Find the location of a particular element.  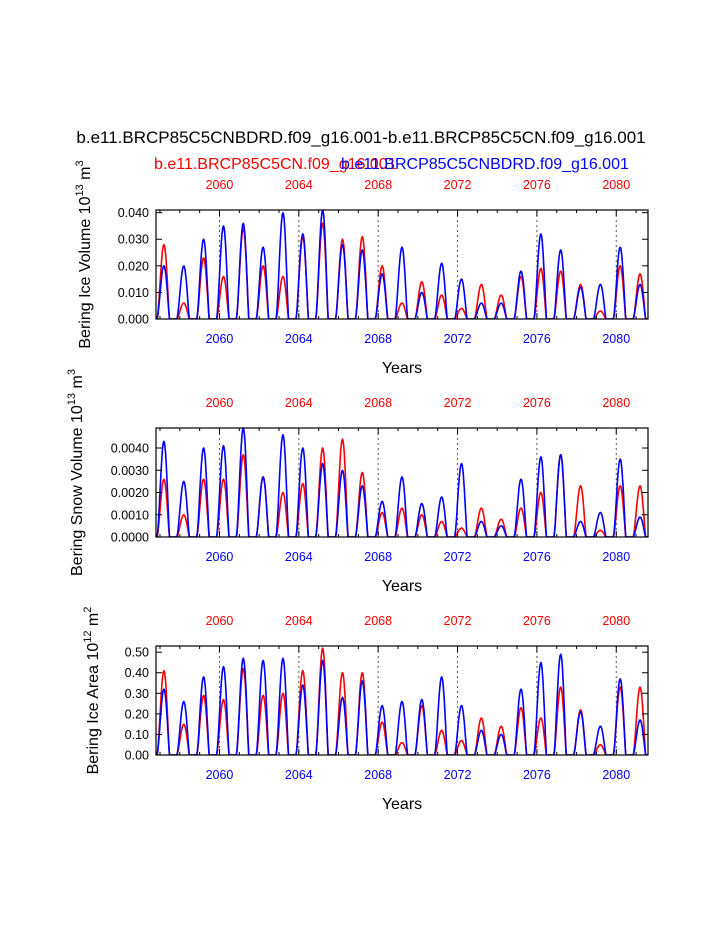

y-tick-label: 0.50 is located at coordinates (137, 653).